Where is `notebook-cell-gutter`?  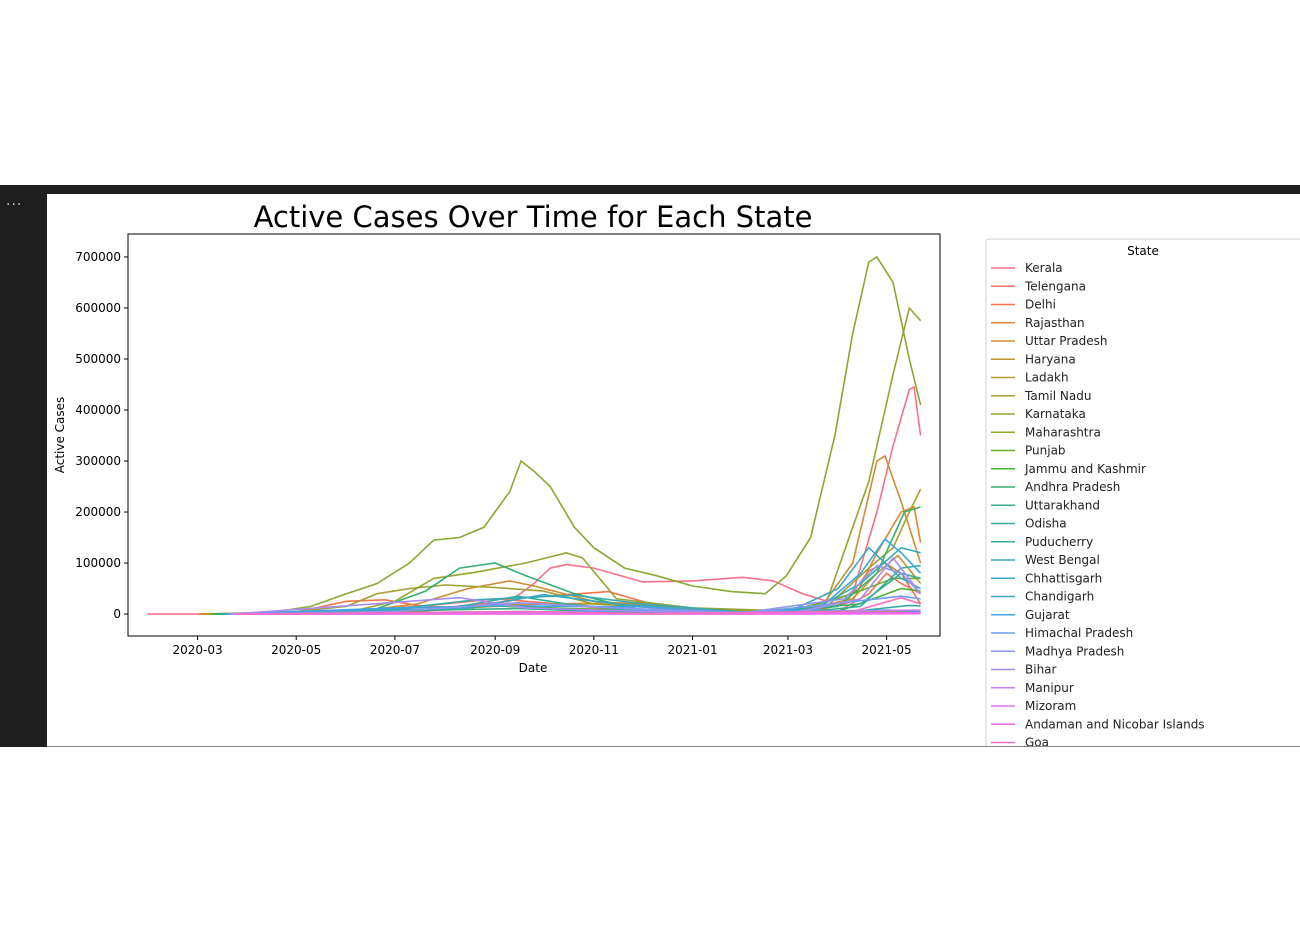 notebook-cell-gutter is located at coordinates (23, 470).